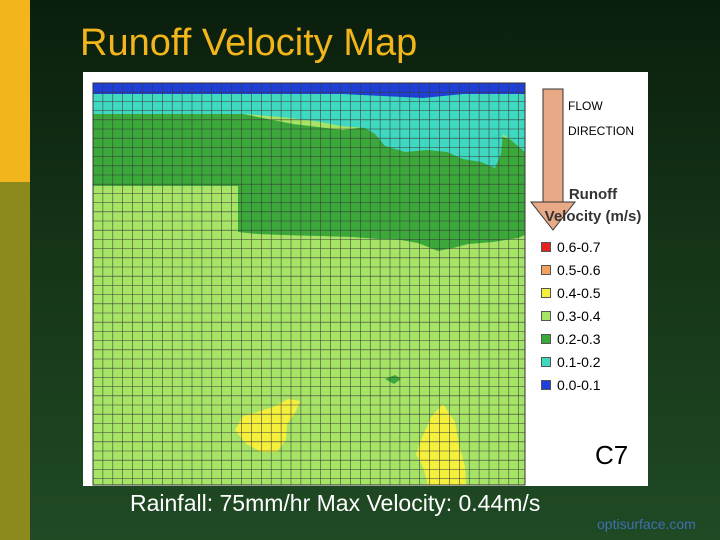 This screenshot has width=720, height=540. Describe the element at coordinates (335, 503) in the screenshot. I see `slide-caption: Rainfall: 75mm/hr Max Velocity: 0.44m/s` at that location.